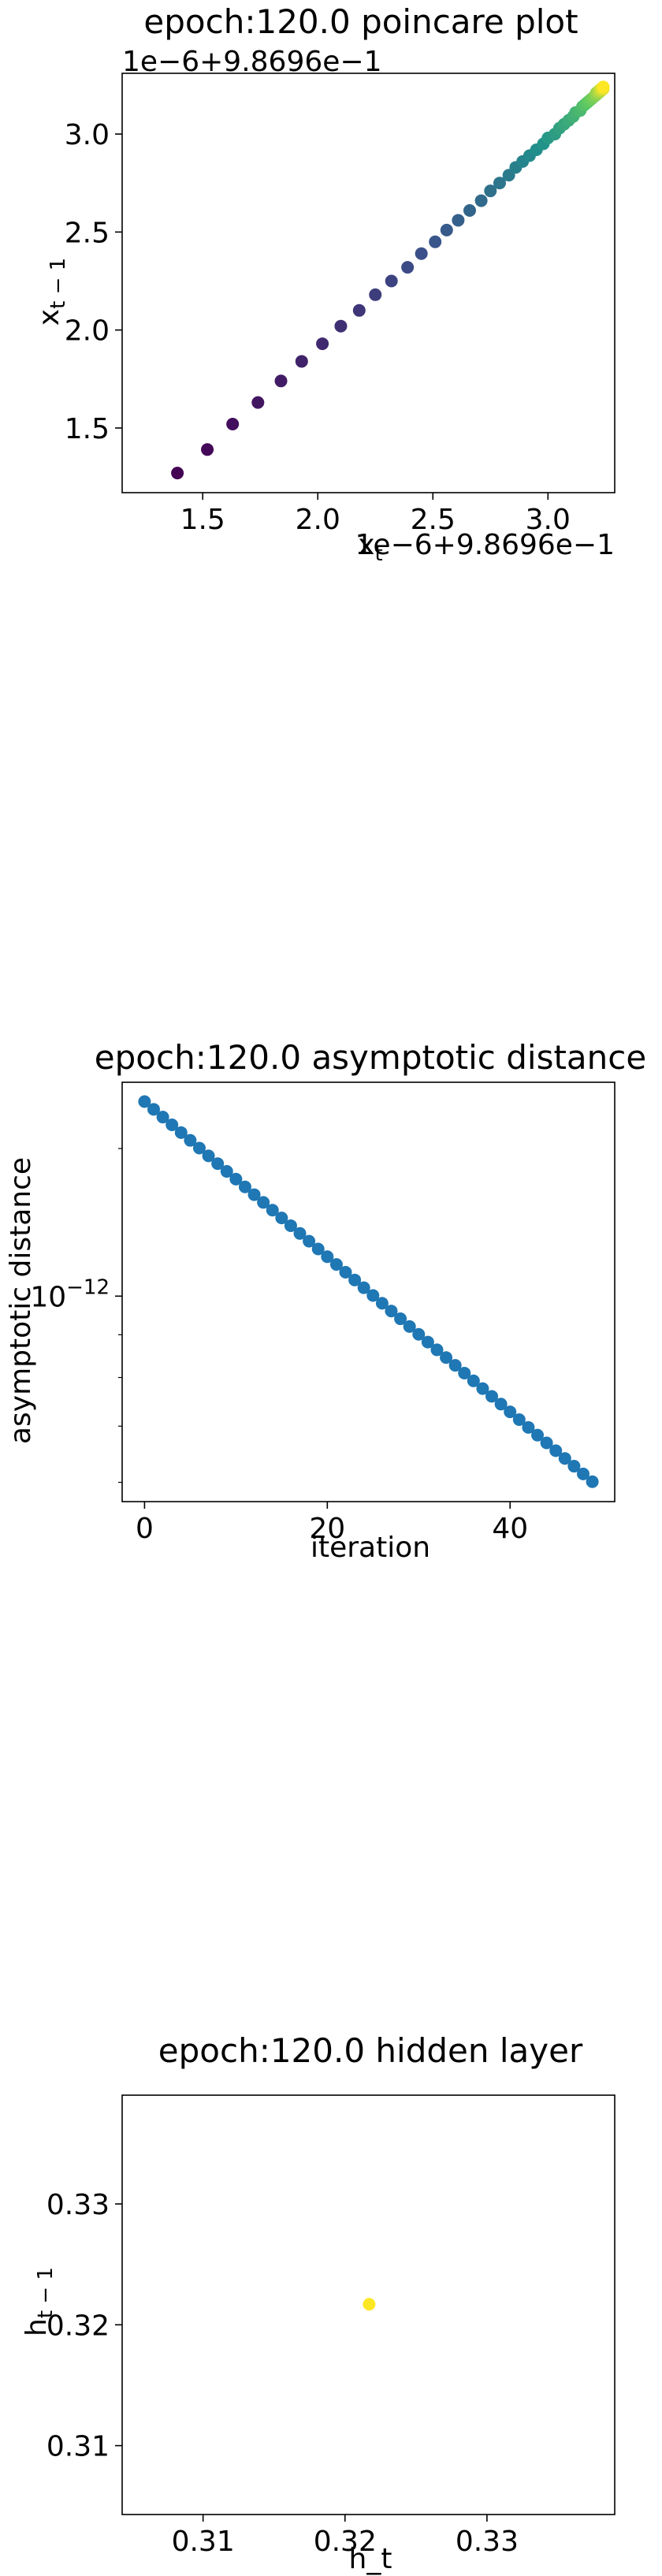 The image size is (662, 2576). What do you see at coordinates (433, 520) in the screenshot?
I see `poincare-x-tick-label-2: 2.5` at bounding box center [433, 520].